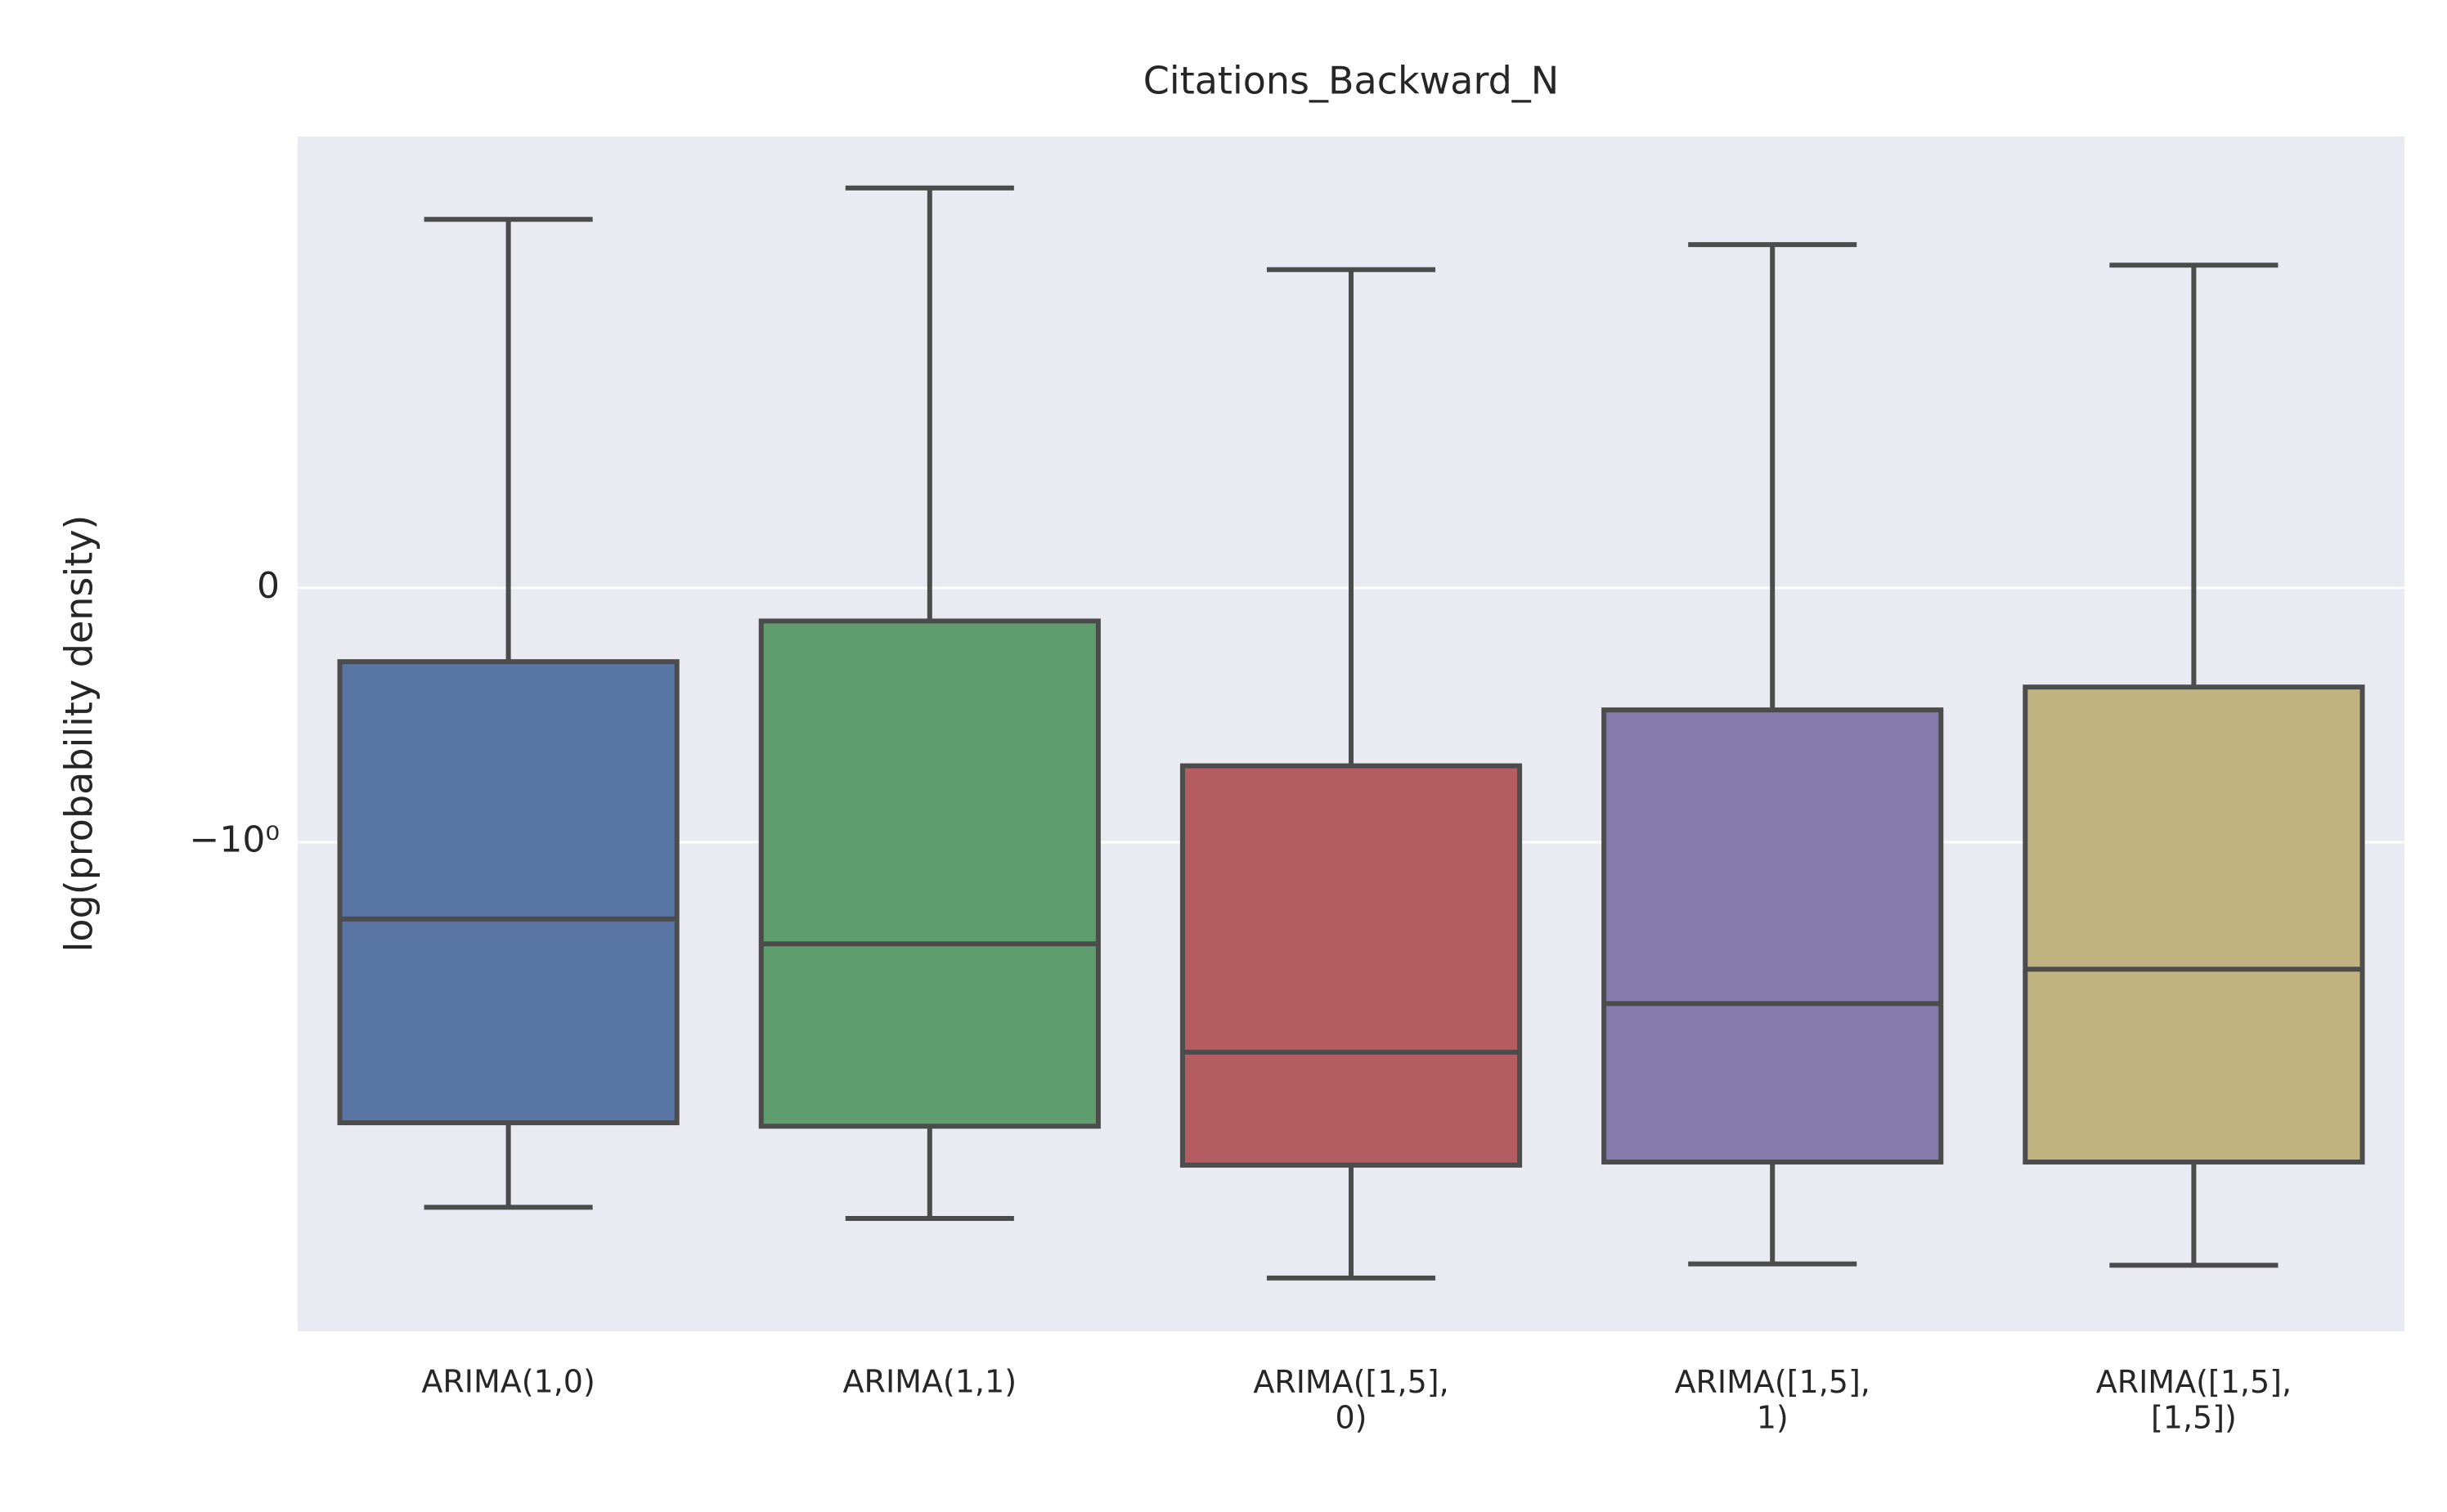 This screenshot has width=2447, height=1512. What do you see at coordinates (1350, 1400) in the screenshot?
I see `x-tick-label: ARIMA([1,5], 0)` at bounding box center [1350, 1400].